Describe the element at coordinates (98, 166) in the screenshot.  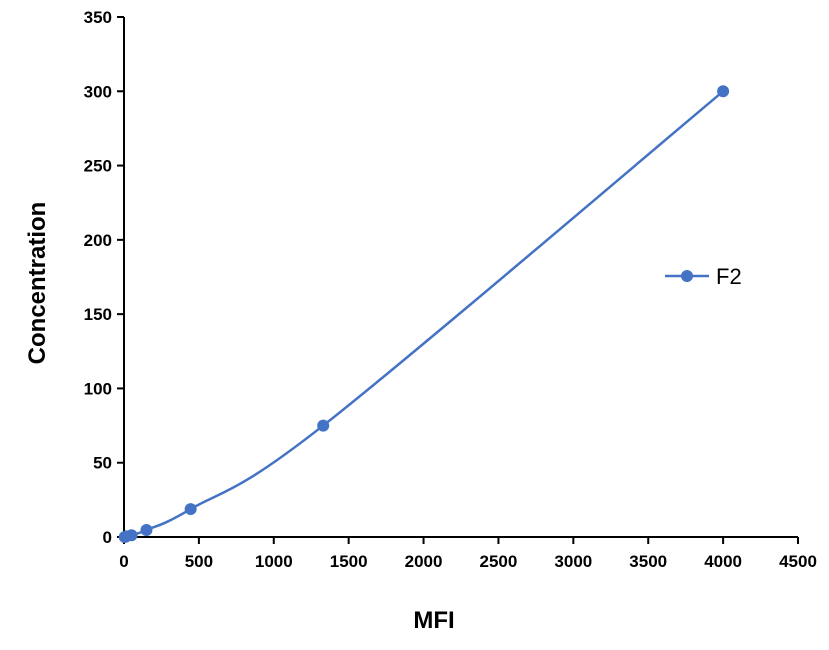
I see `y-tick-label: 250` at that location.